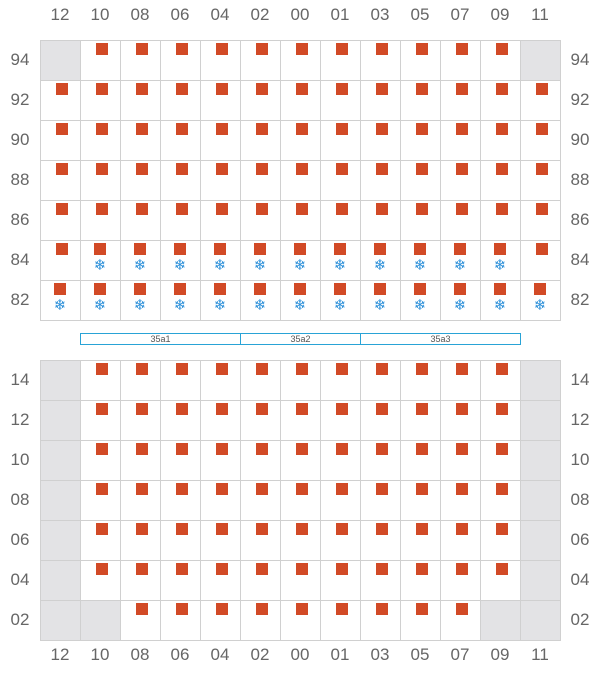  Describe the element at coordinates (440, 339) in the screenshot. I see `segment-bar: 35a3` at that location.